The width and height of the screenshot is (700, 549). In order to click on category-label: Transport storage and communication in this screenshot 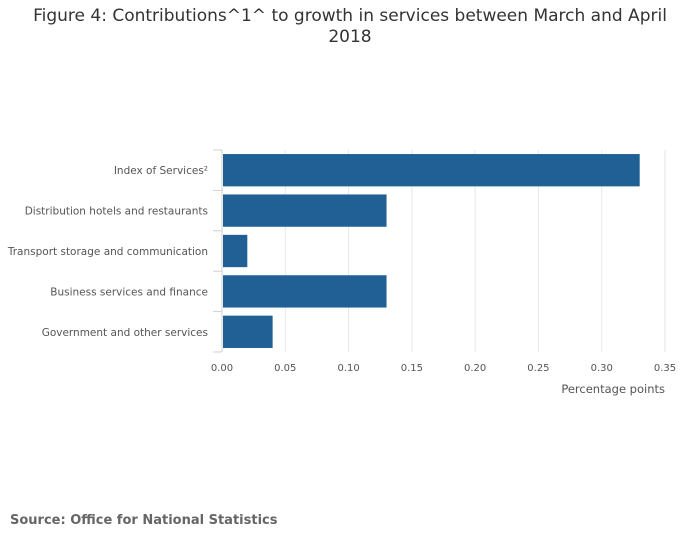, I will do `click(107, 252)`.